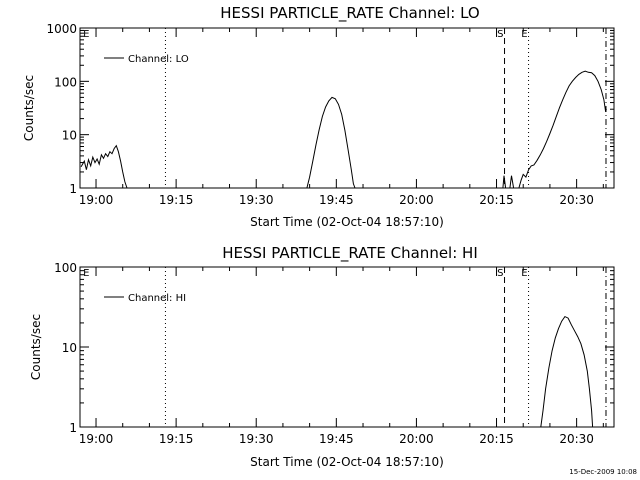  I want to click on y-axis-label-hi: Counts/sec, so click(36, 347).